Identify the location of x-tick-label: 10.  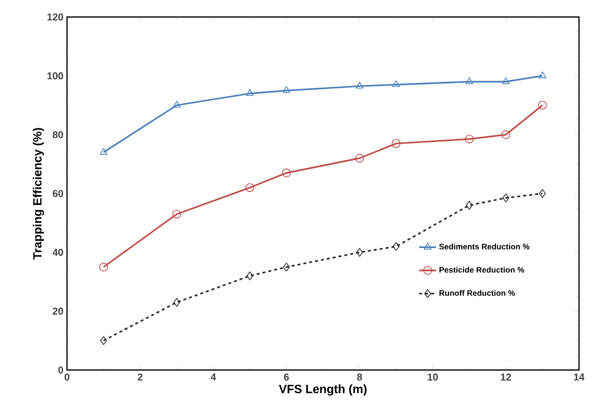
(433, 377).